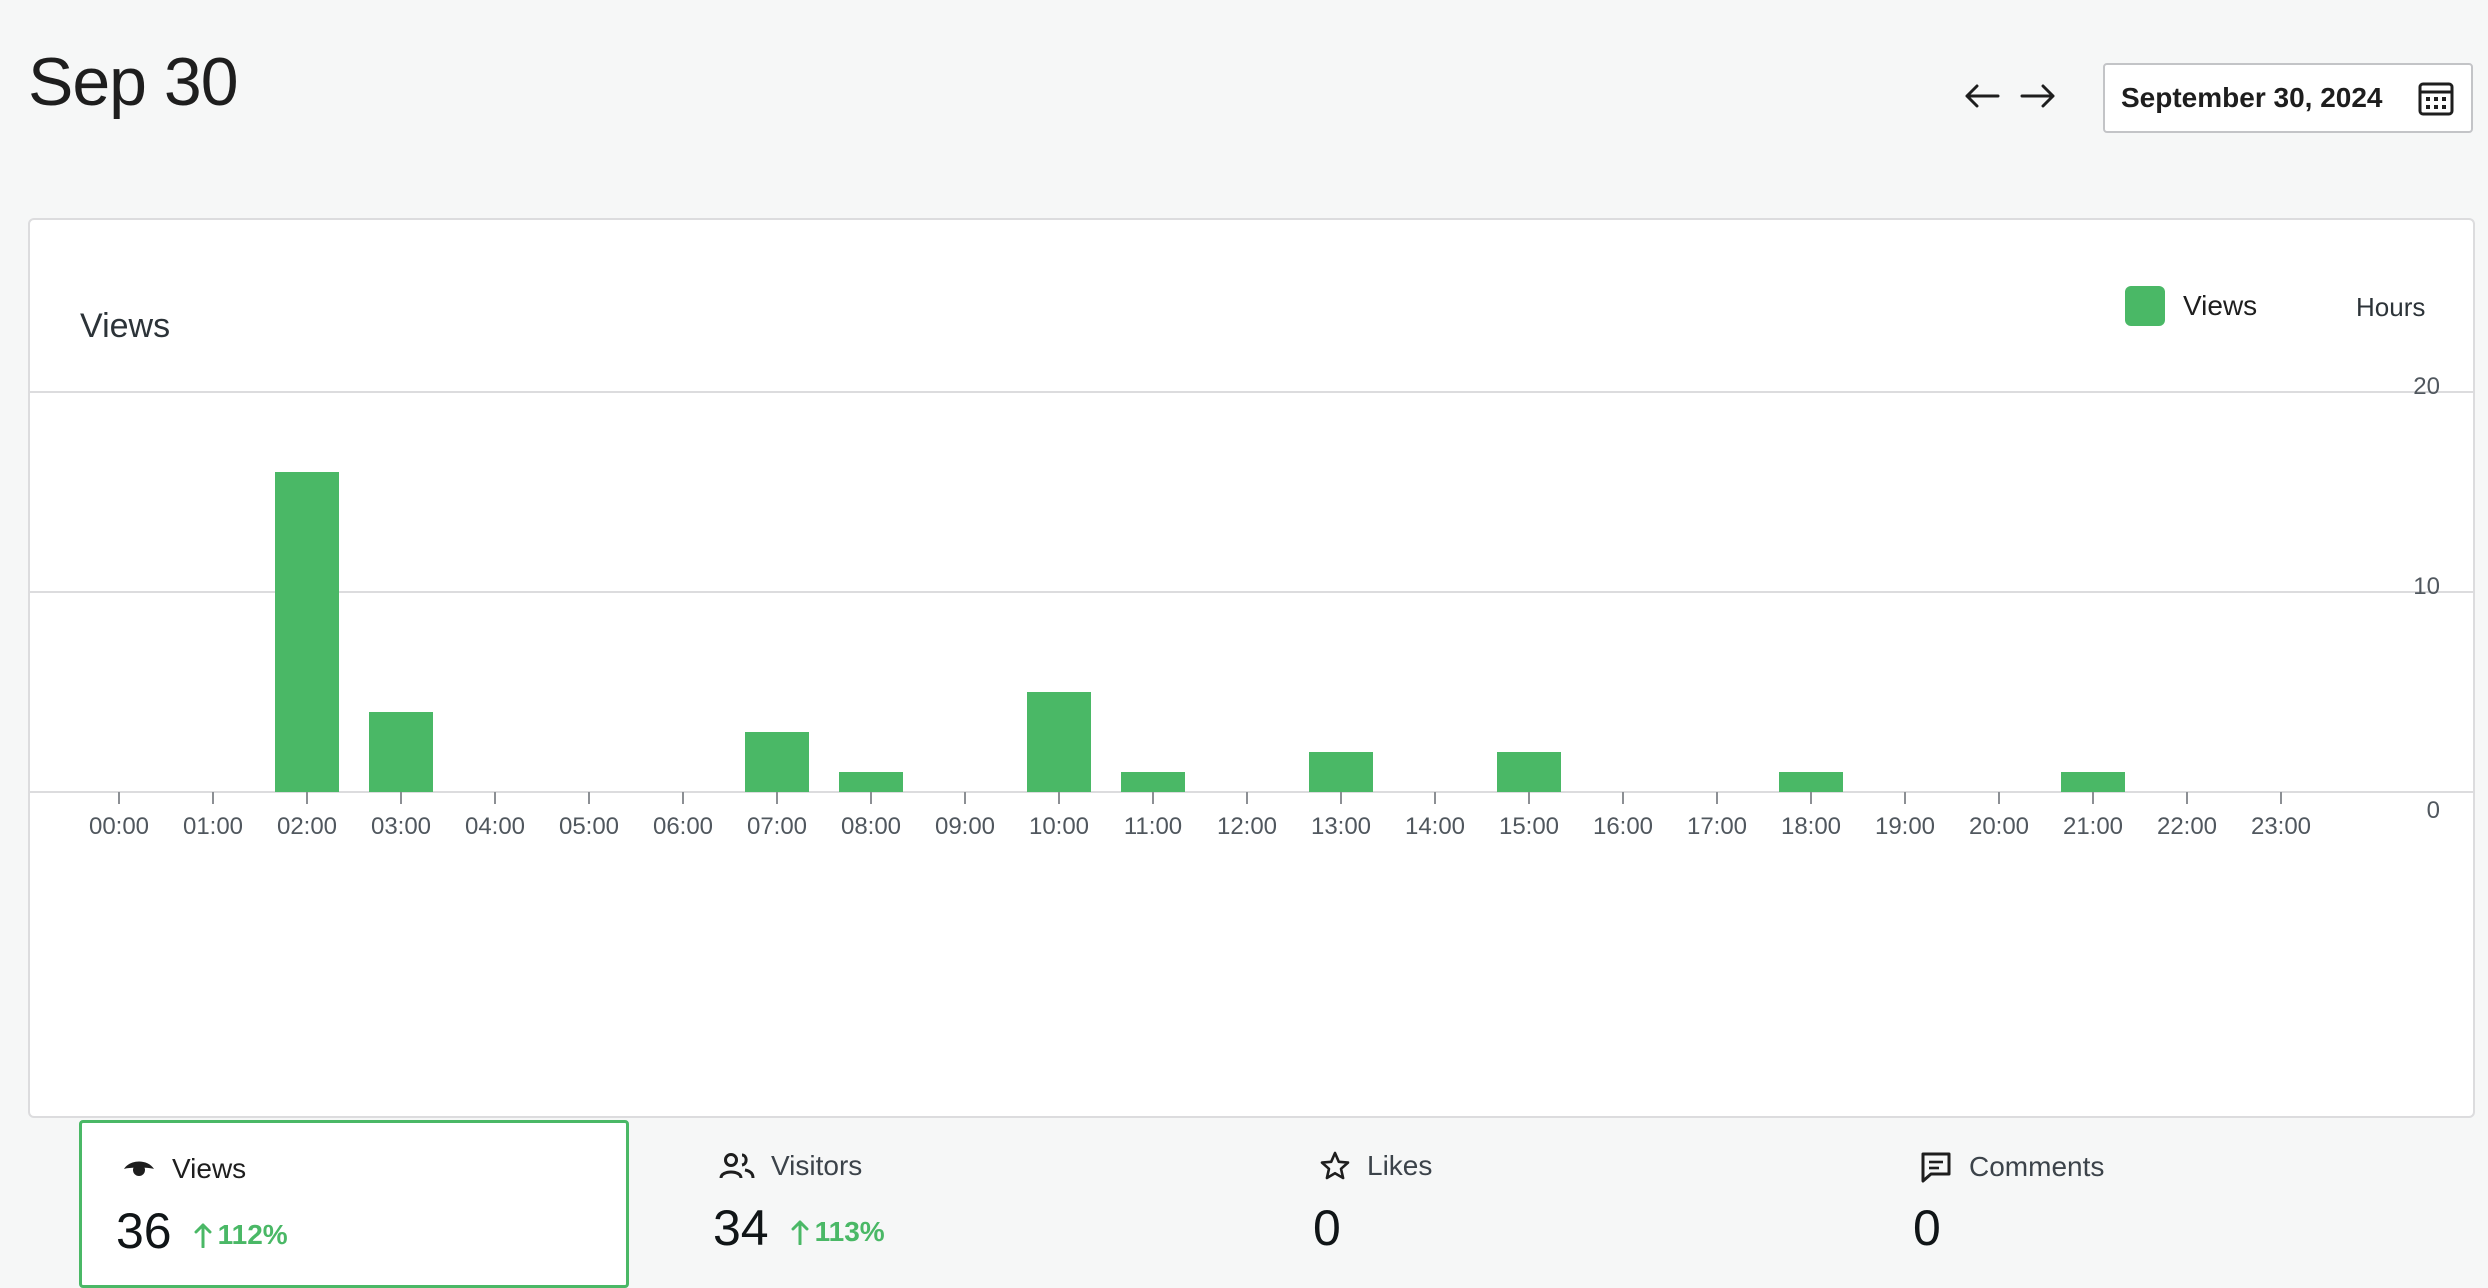  Describe the element at coordinates (2391, 307) in the screenshot. I see `period-selector: Hours` at that location.